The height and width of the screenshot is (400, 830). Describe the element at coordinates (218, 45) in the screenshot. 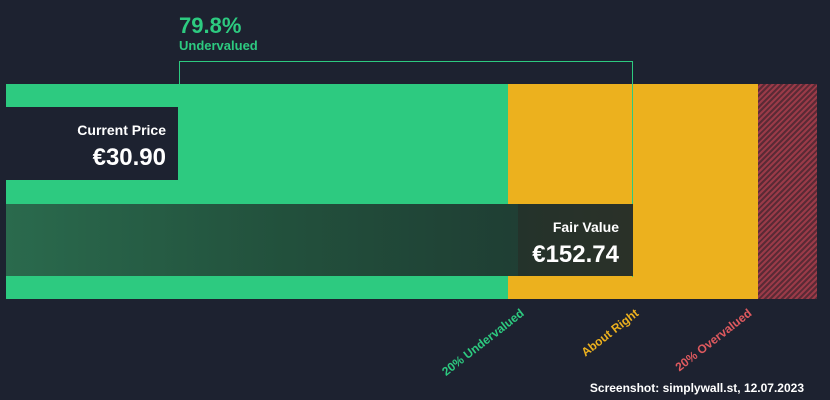

I see `discount-status: Undervalued` at that location.